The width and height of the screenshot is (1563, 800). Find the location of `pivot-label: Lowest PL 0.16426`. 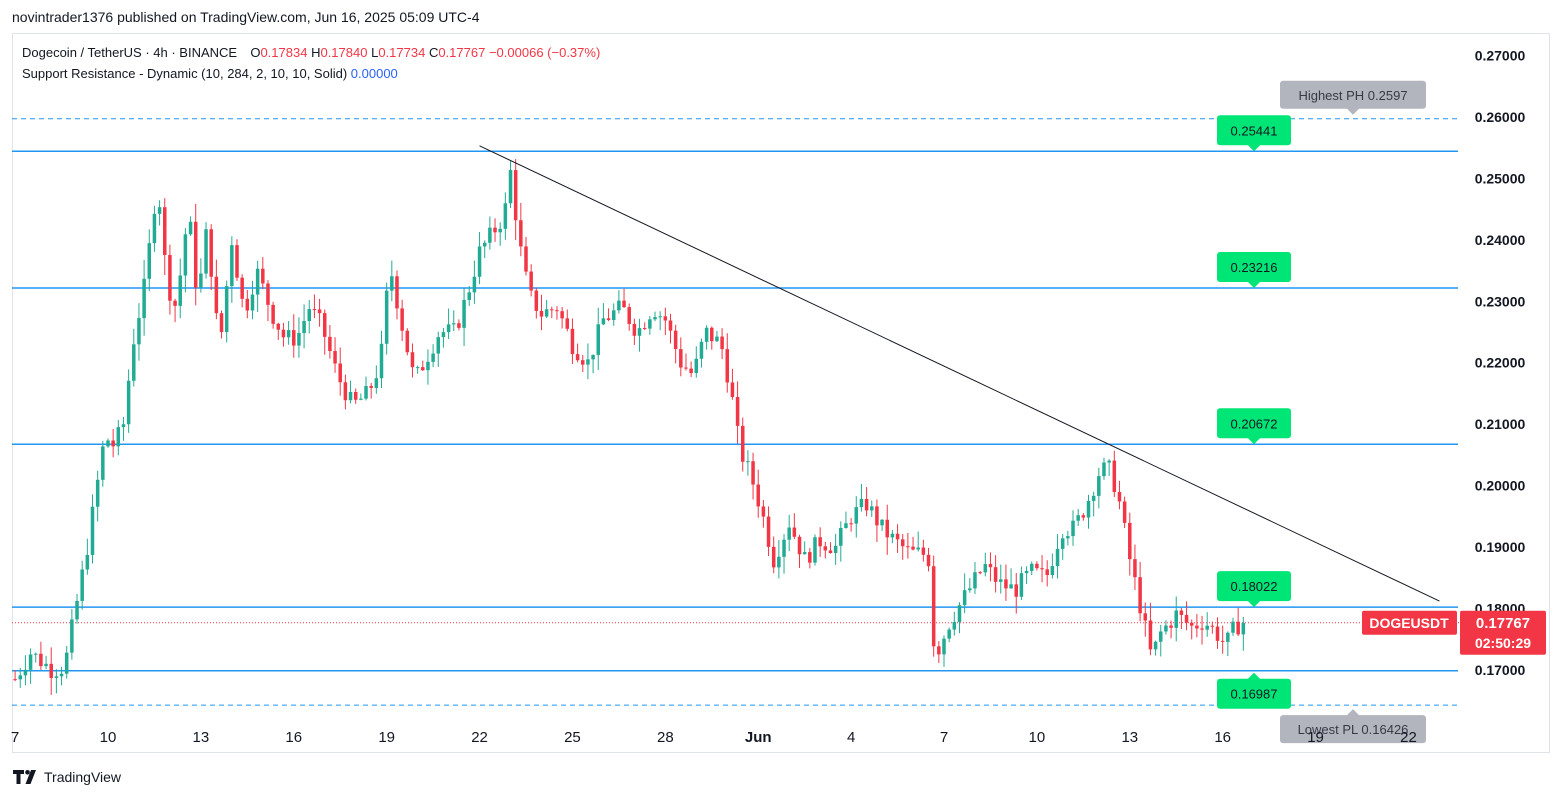

pivot-label: Lowest PL 0.16426 is located at coordinates (1353, 726).